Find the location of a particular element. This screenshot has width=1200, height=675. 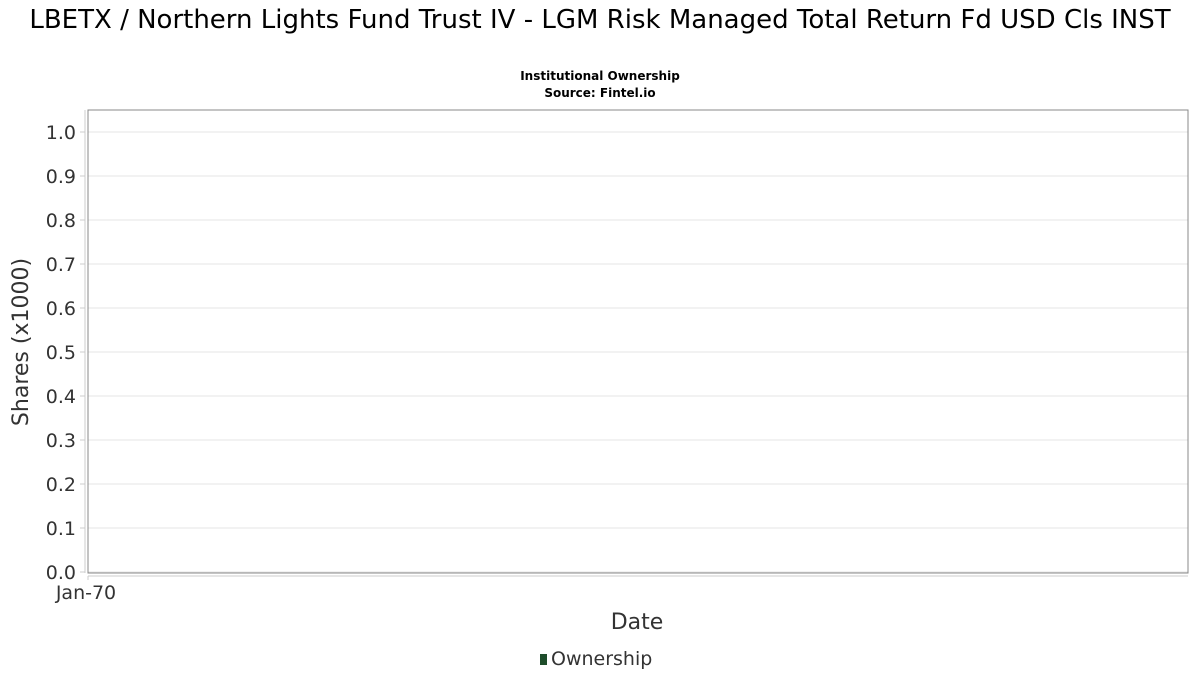

chart-source: Source: Fintel.io is located at coordinates (600, 93).